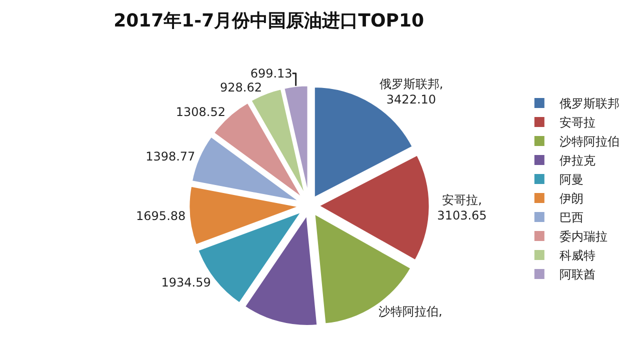 The width and height of the screenshot is (640, 349). What do you see at coordinates (410, 311) in the screenshot?
I see `data-label: 沙特阿拉伯,` at bounding box center [410, 311].